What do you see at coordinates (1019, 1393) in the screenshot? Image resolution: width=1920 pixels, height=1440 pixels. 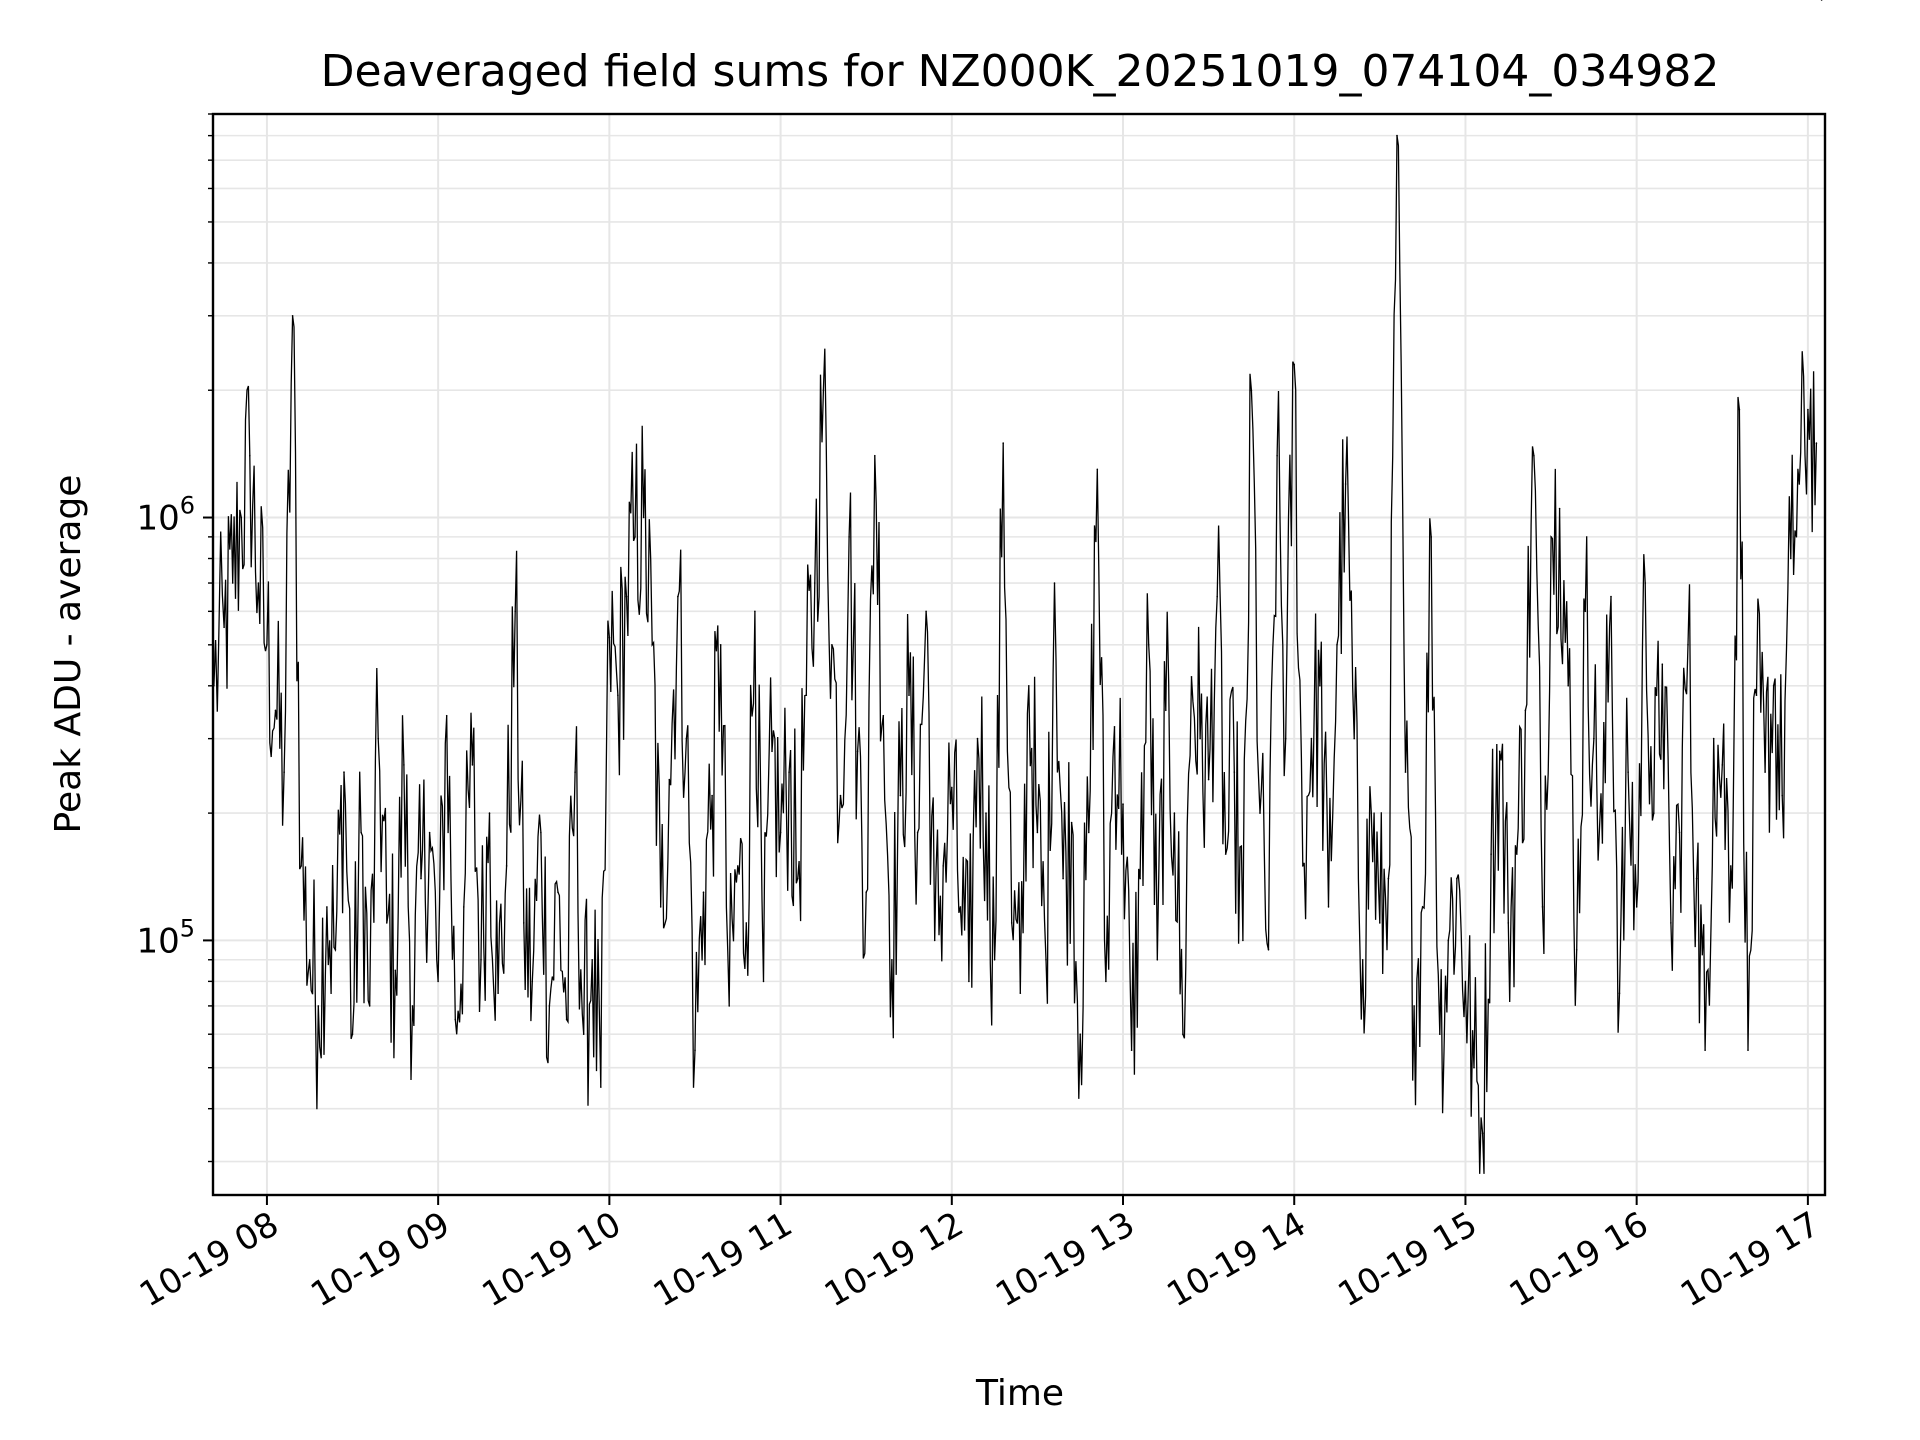 I see `x-axis-label: Time` at bounding box center [1019, 1393].